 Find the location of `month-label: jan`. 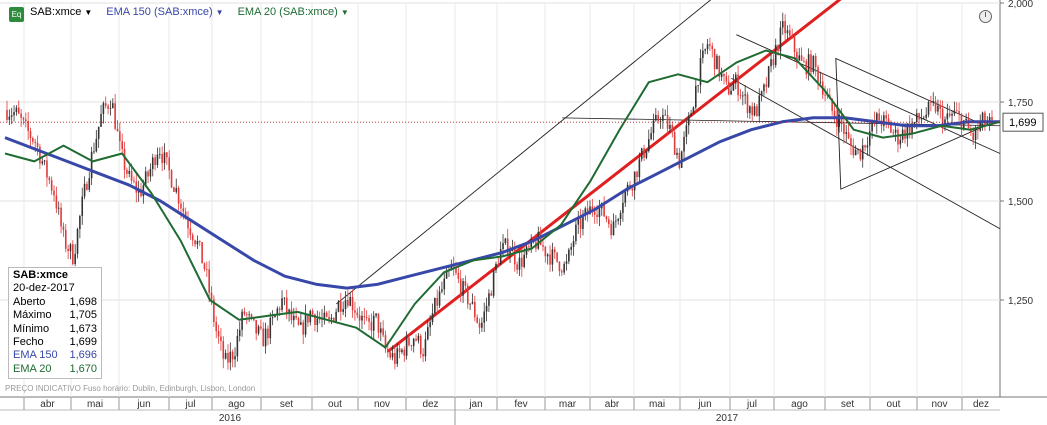

month-label: jan is located at coordinates (475, 404).